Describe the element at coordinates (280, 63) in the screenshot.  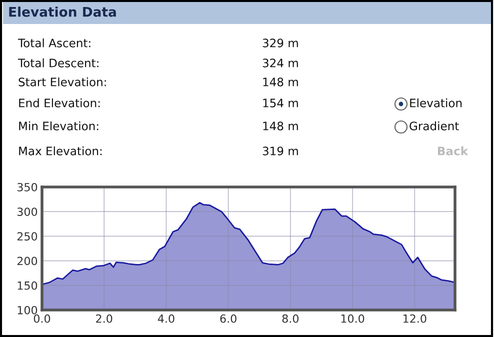
I see `text: 324 m` at that location.